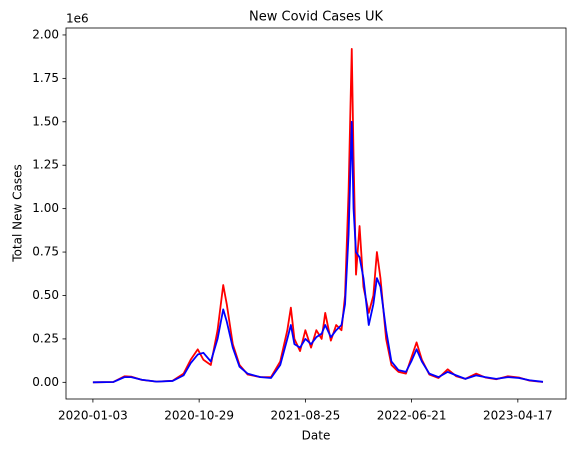 This screenshot has height=453, width=576. What do you see at coordinates (45, 382) in the screenshot?
I see `y-tick-label: 0.00` at bounding box center [45, 382].